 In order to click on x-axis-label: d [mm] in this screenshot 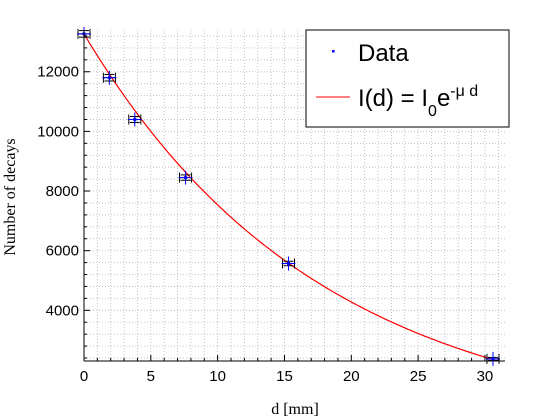, I will do `click(295, 409)`.